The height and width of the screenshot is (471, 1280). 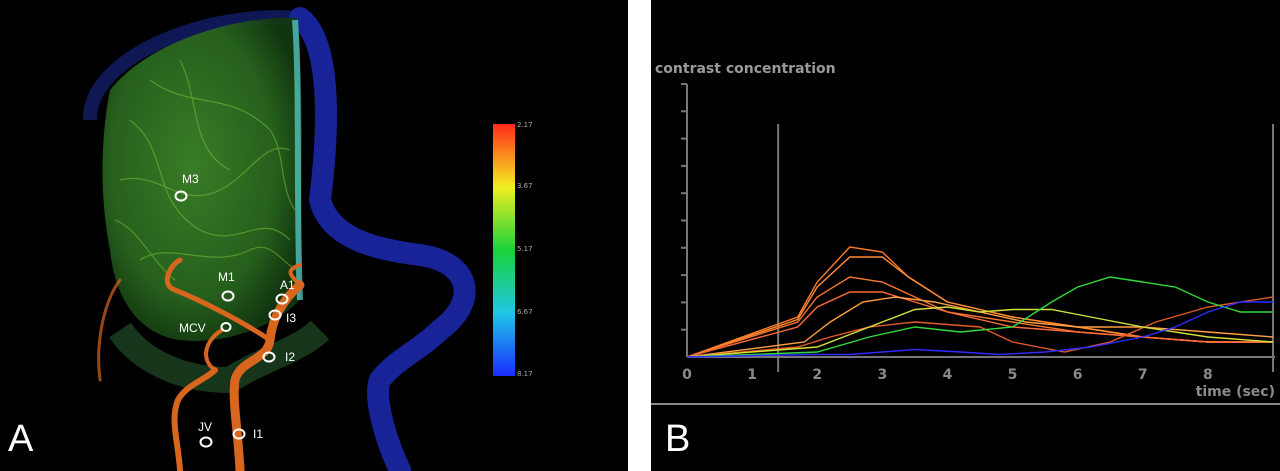 I want to click on venous-outline, so click(x=382, y=239).